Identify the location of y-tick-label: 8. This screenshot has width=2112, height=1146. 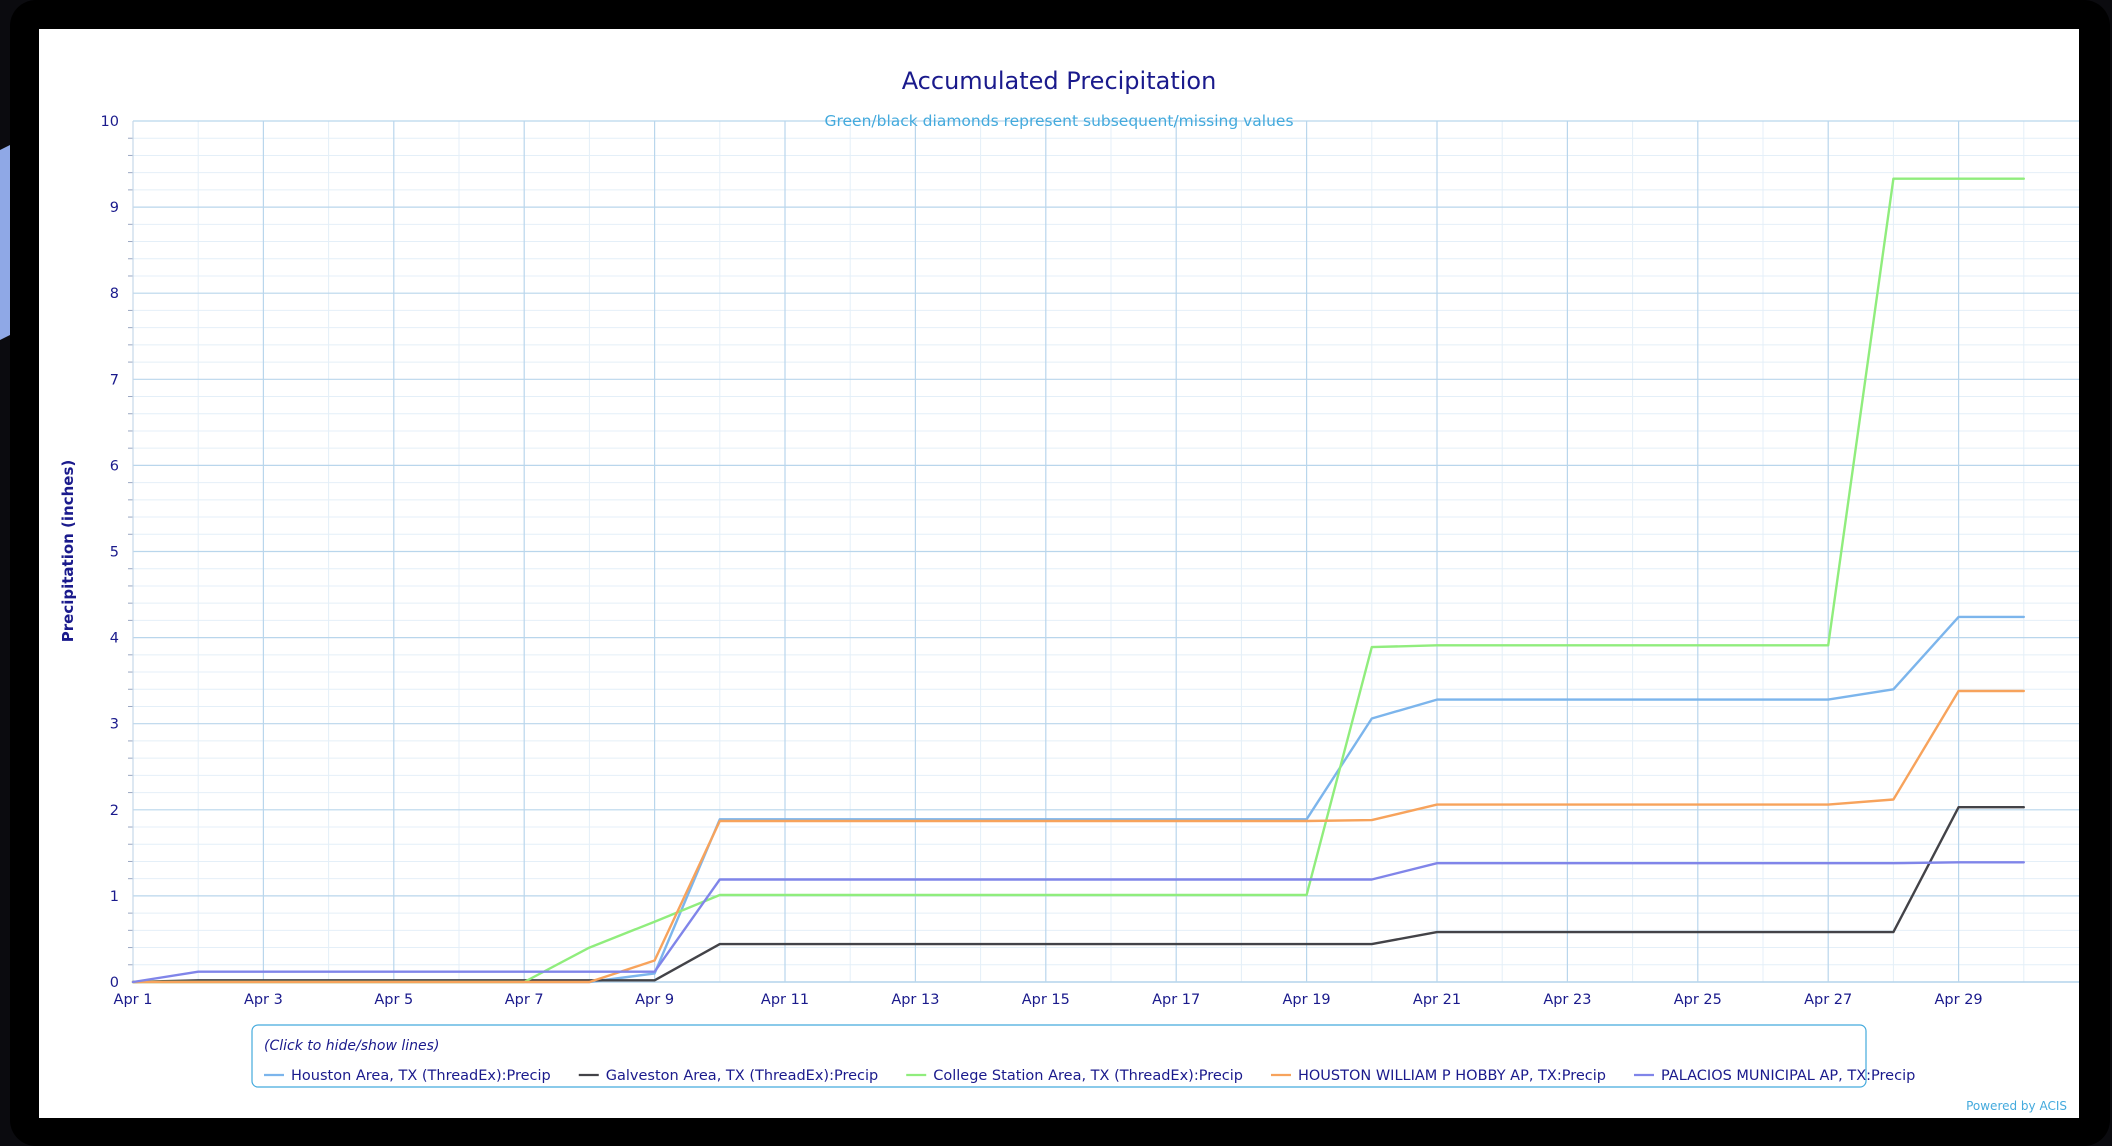
(114, 294).